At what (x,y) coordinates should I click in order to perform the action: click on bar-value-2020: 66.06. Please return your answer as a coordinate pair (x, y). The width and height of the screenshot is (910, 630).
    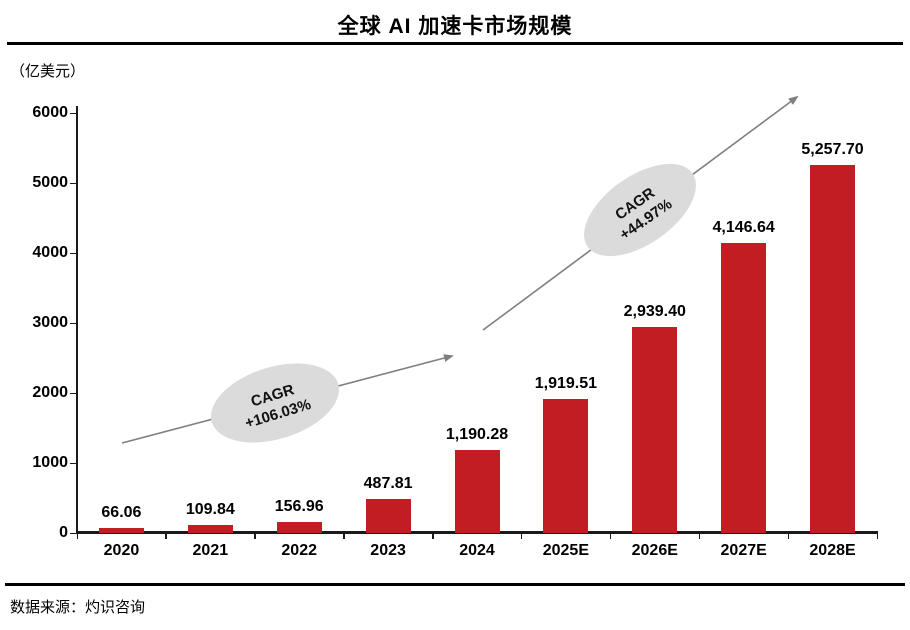
    Looking at the image, I should click on (121, 513).